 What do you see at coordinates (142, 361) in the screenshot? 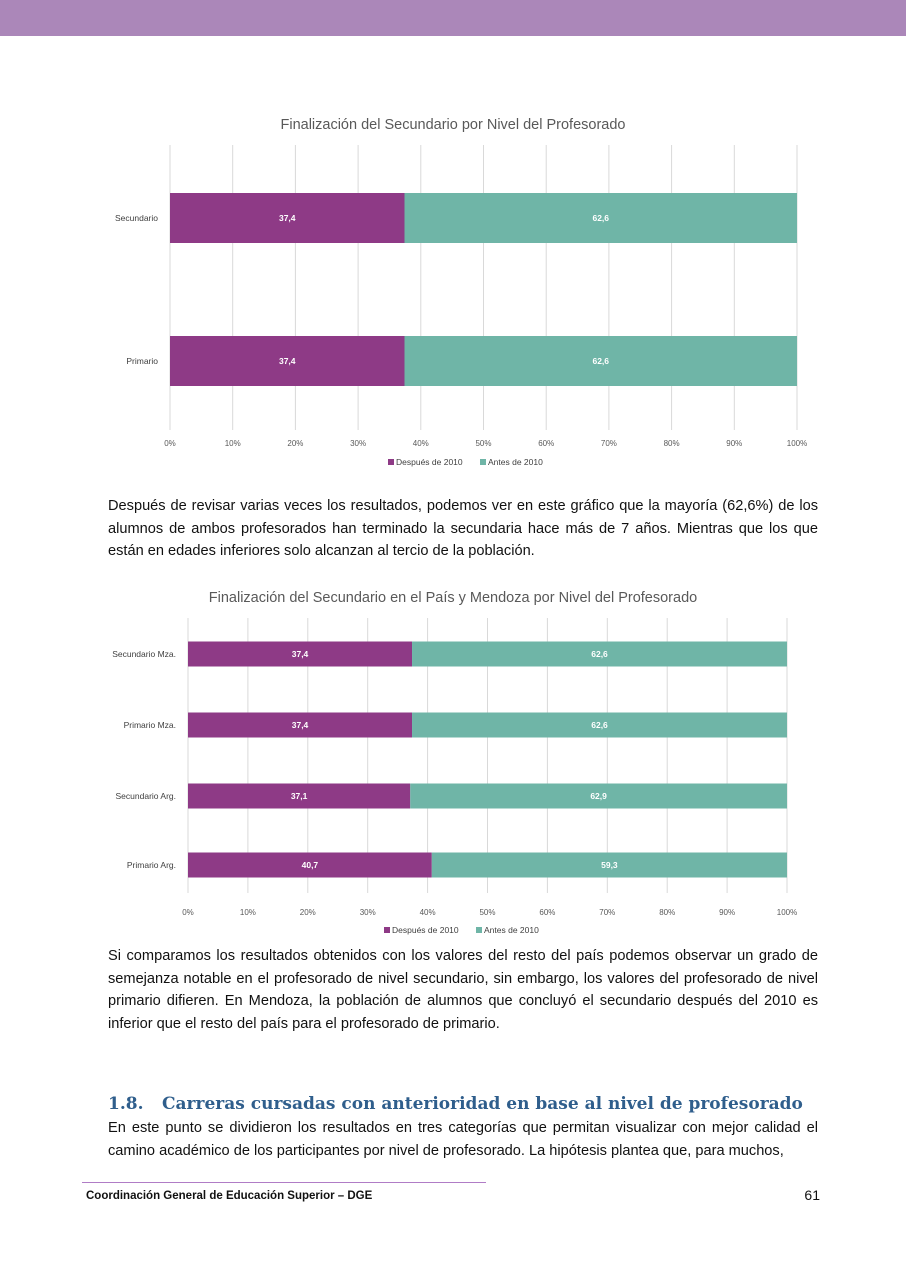
I see `category-label-primario: Primario` at bounding box center [142, 361].